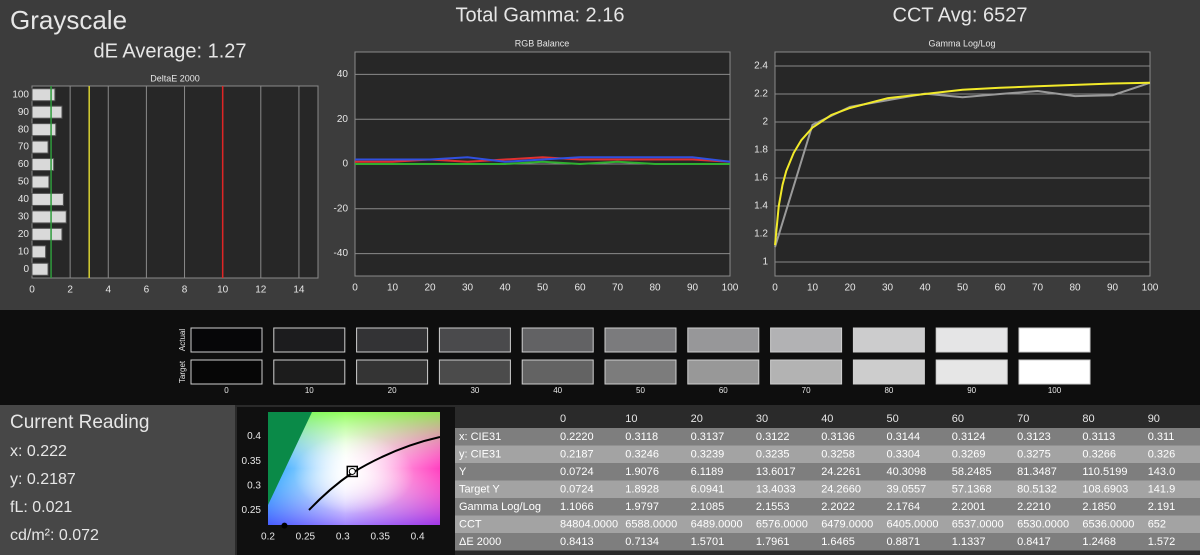 This screenshot has height=555, width=1200. What do you see at coordinates (182, 371) in the screenshot?
I see `swatch-row-label: Target` at bounding box center [182, 371].